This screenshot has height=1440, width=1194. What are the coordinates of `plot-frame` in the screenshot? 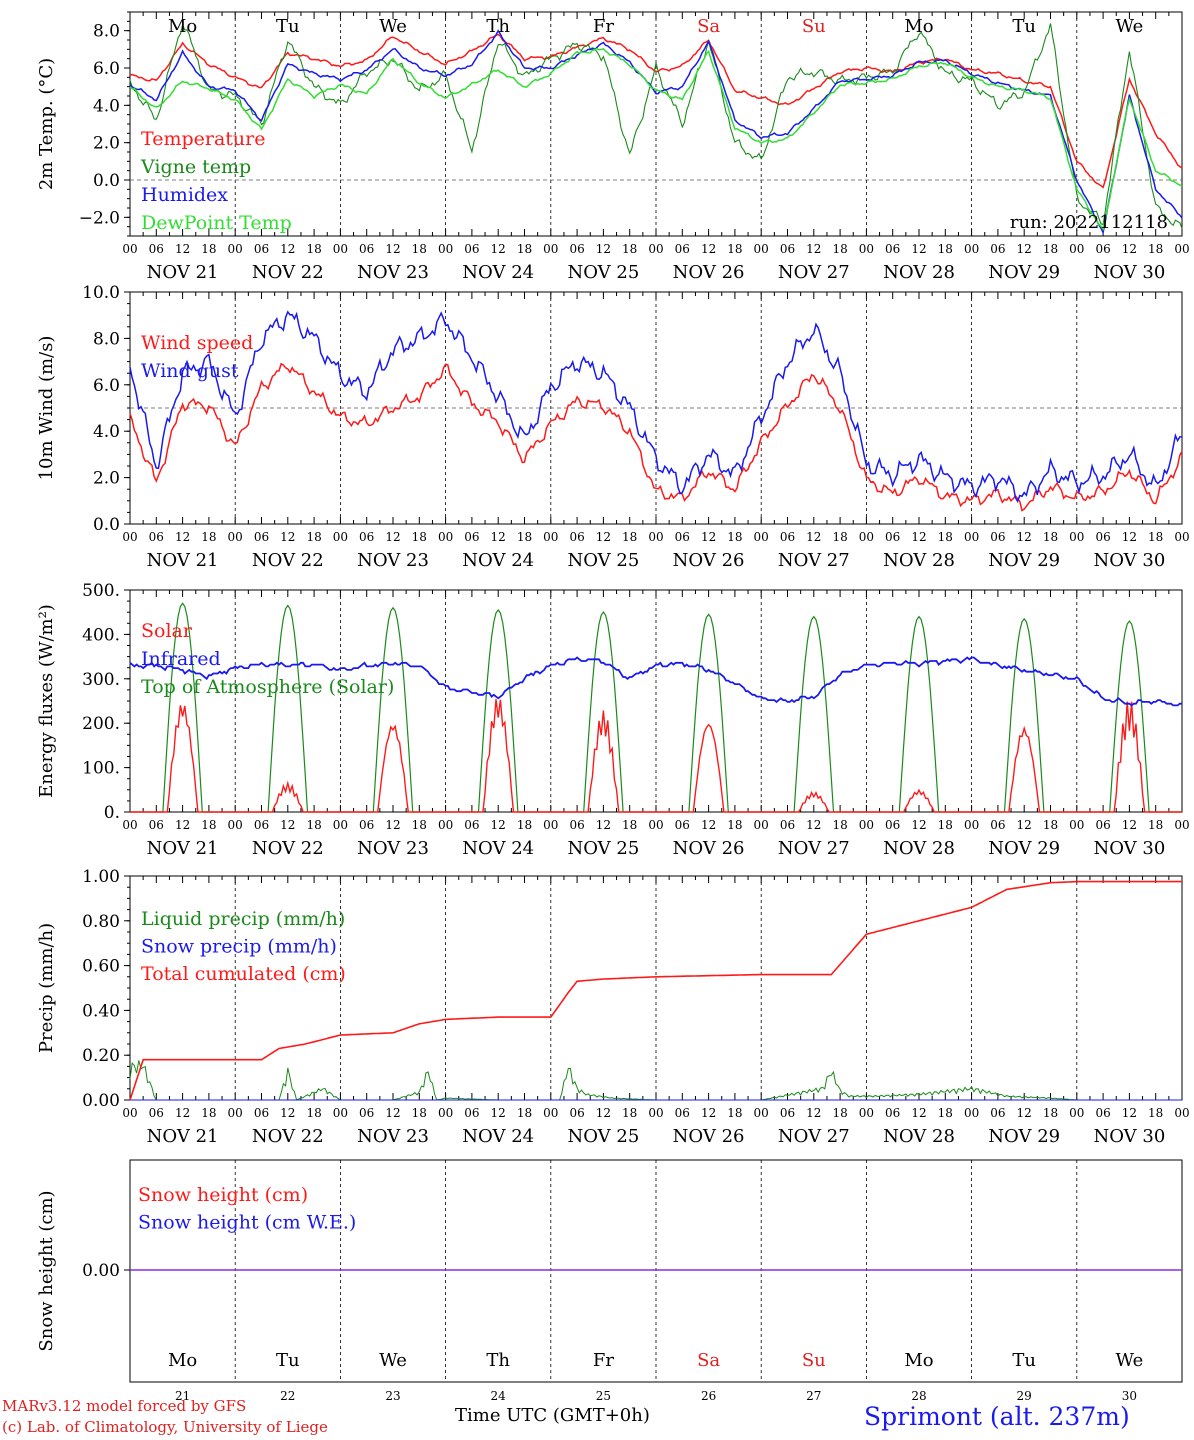 It's located at (656, 124).